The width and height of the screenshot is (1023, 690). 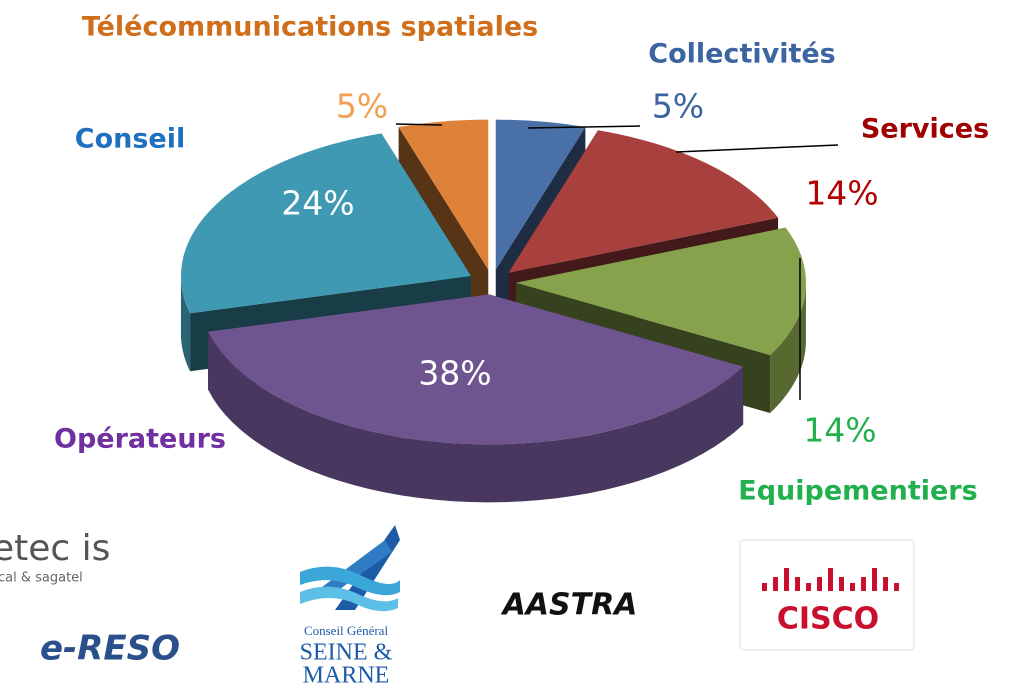 What do you see at coordinates (827, 595) in the screenshot?
I see `logo-cisco-box` at bounding box center [827, 595].